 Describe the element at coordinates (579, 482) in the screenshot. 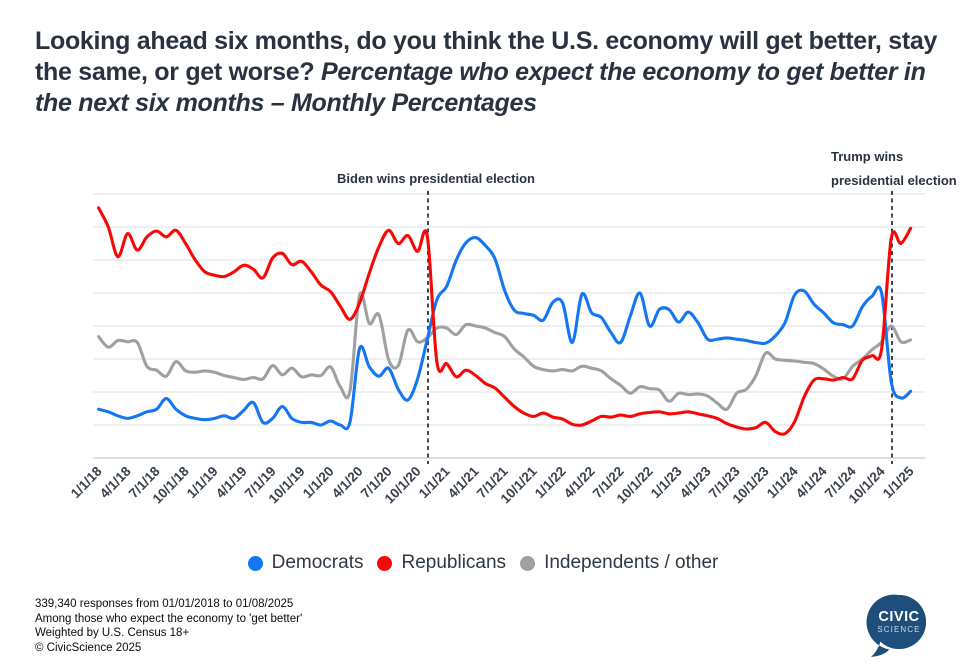

I see `x-tick-label: 4/1/22` at that location.